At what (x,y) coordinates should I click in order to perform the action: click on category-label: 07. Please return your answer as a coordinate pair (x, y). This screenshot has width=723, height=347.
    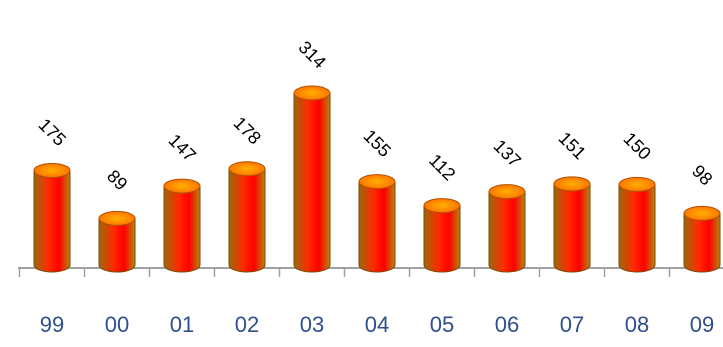
    Looking at the image, I should click on (572, 324).